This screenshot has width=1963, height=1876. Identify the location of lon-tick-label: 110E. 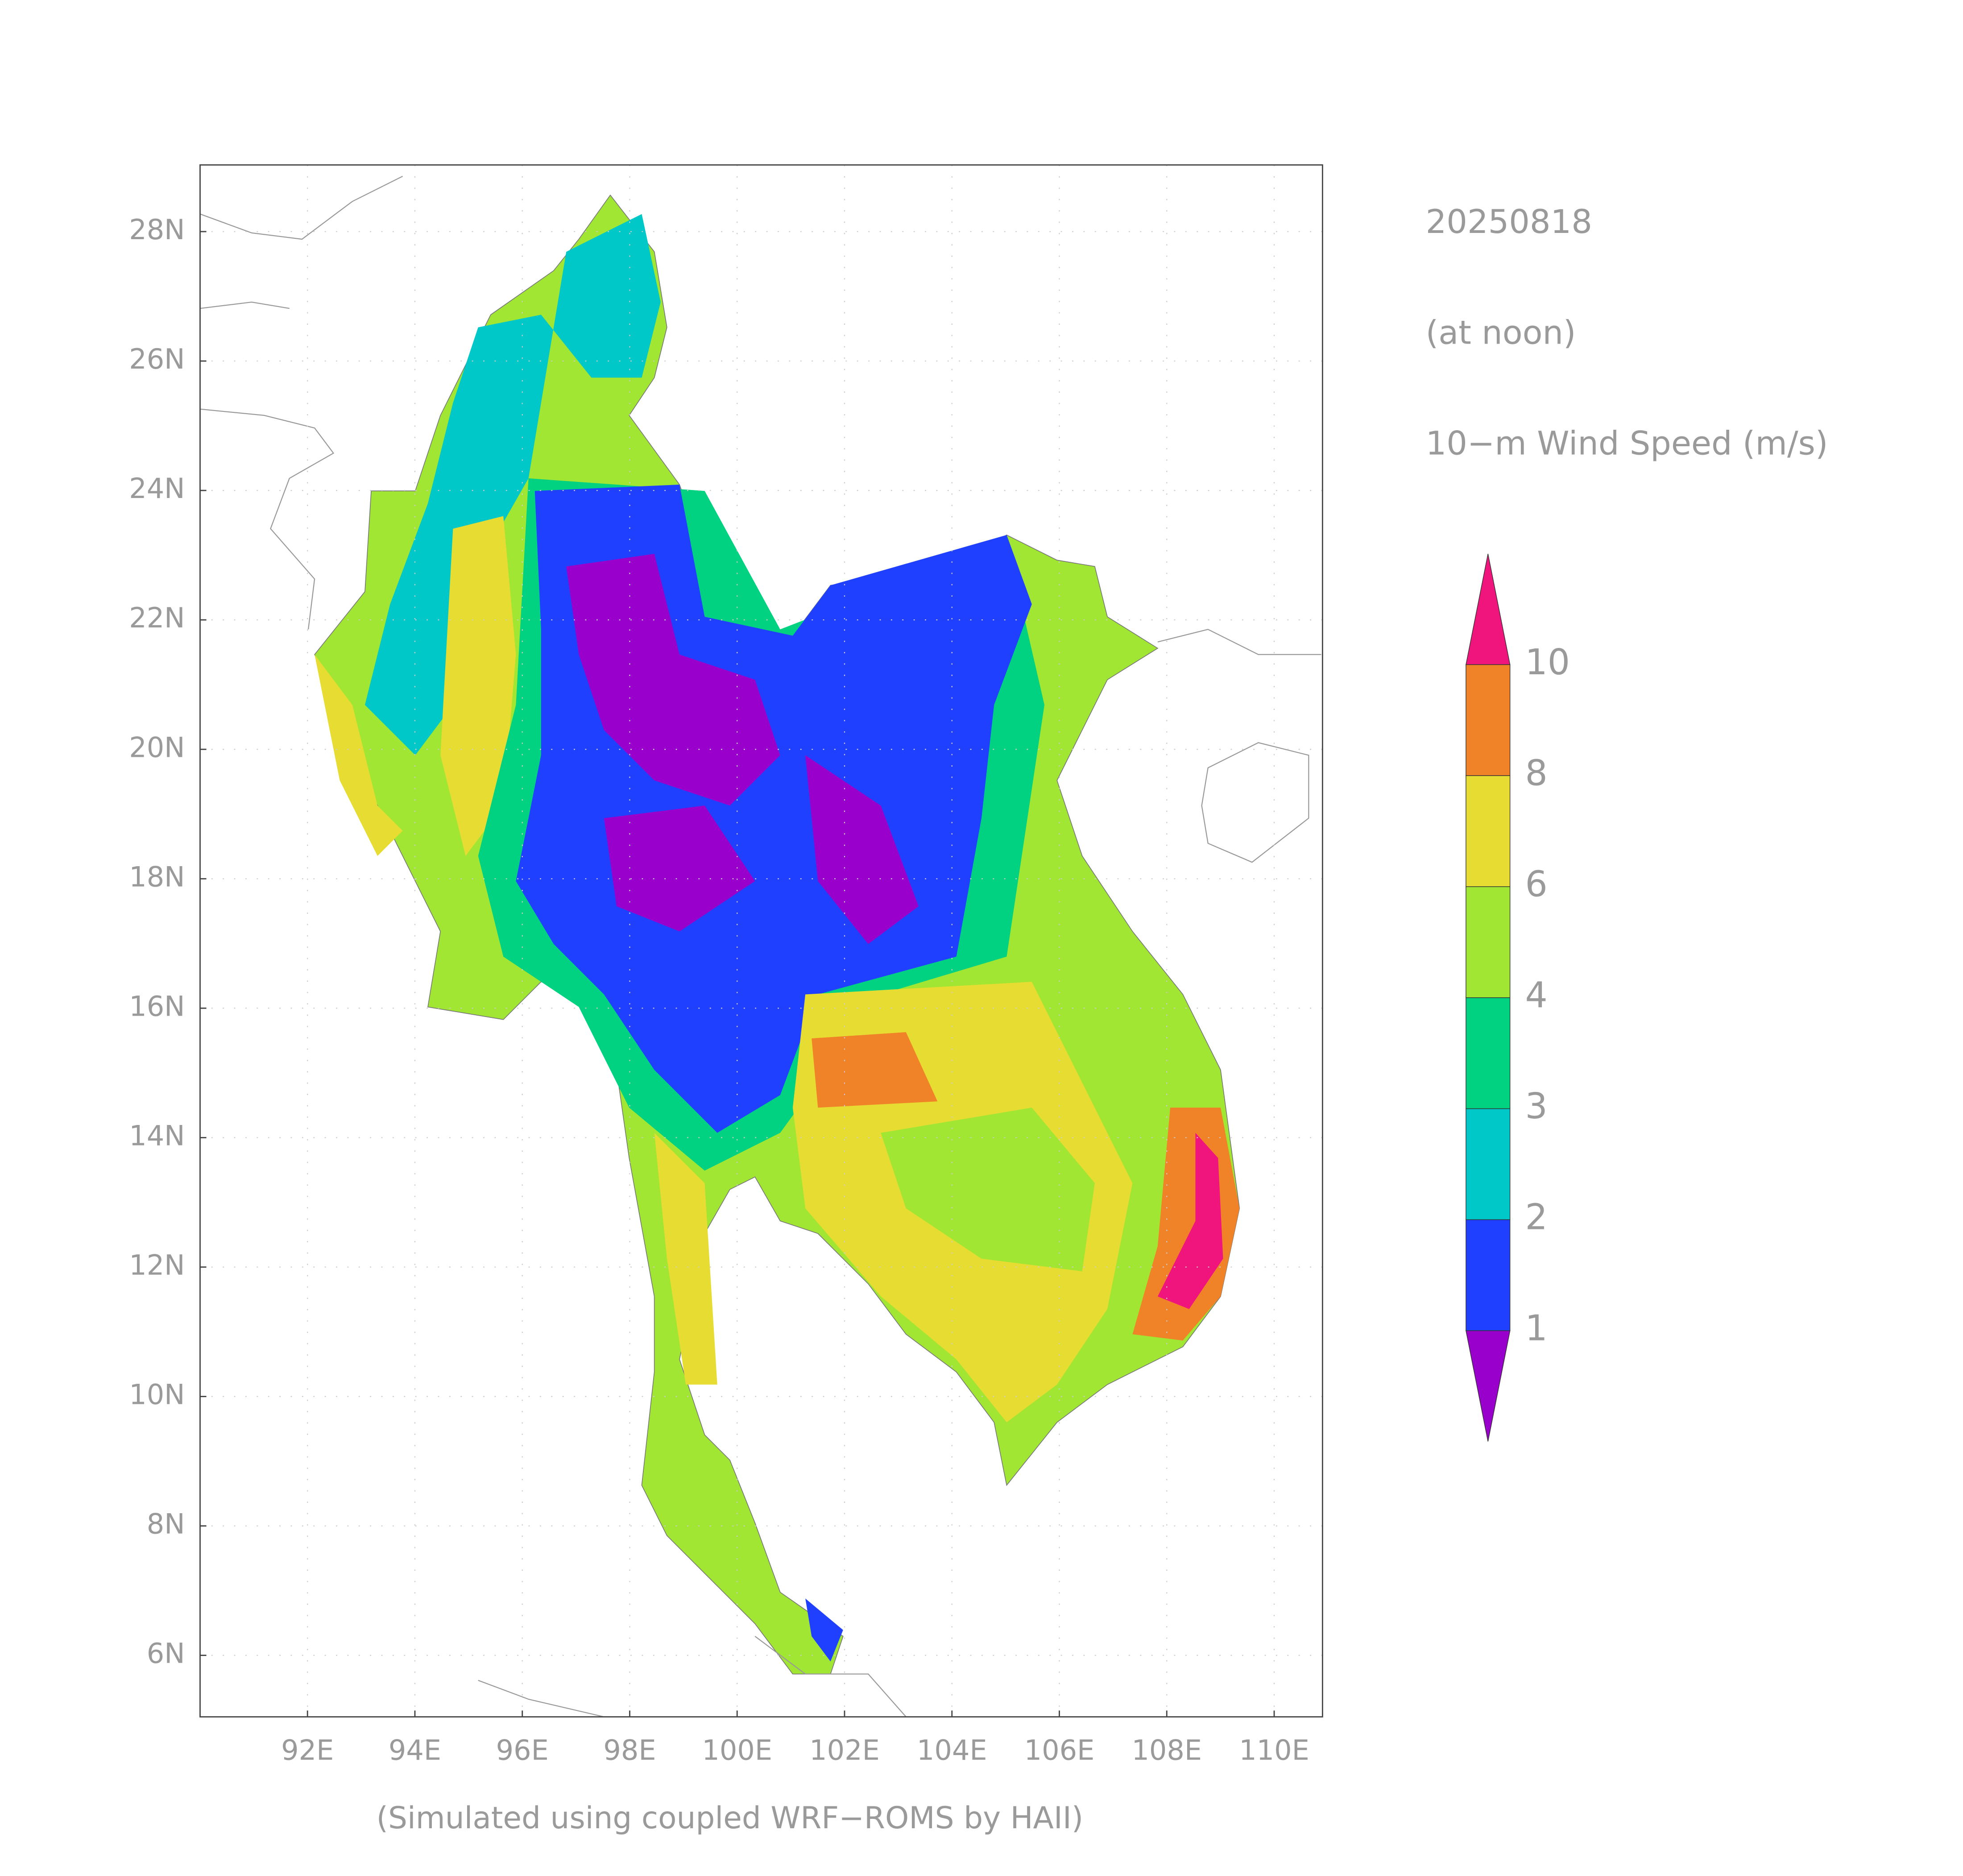
(1274, 1750).